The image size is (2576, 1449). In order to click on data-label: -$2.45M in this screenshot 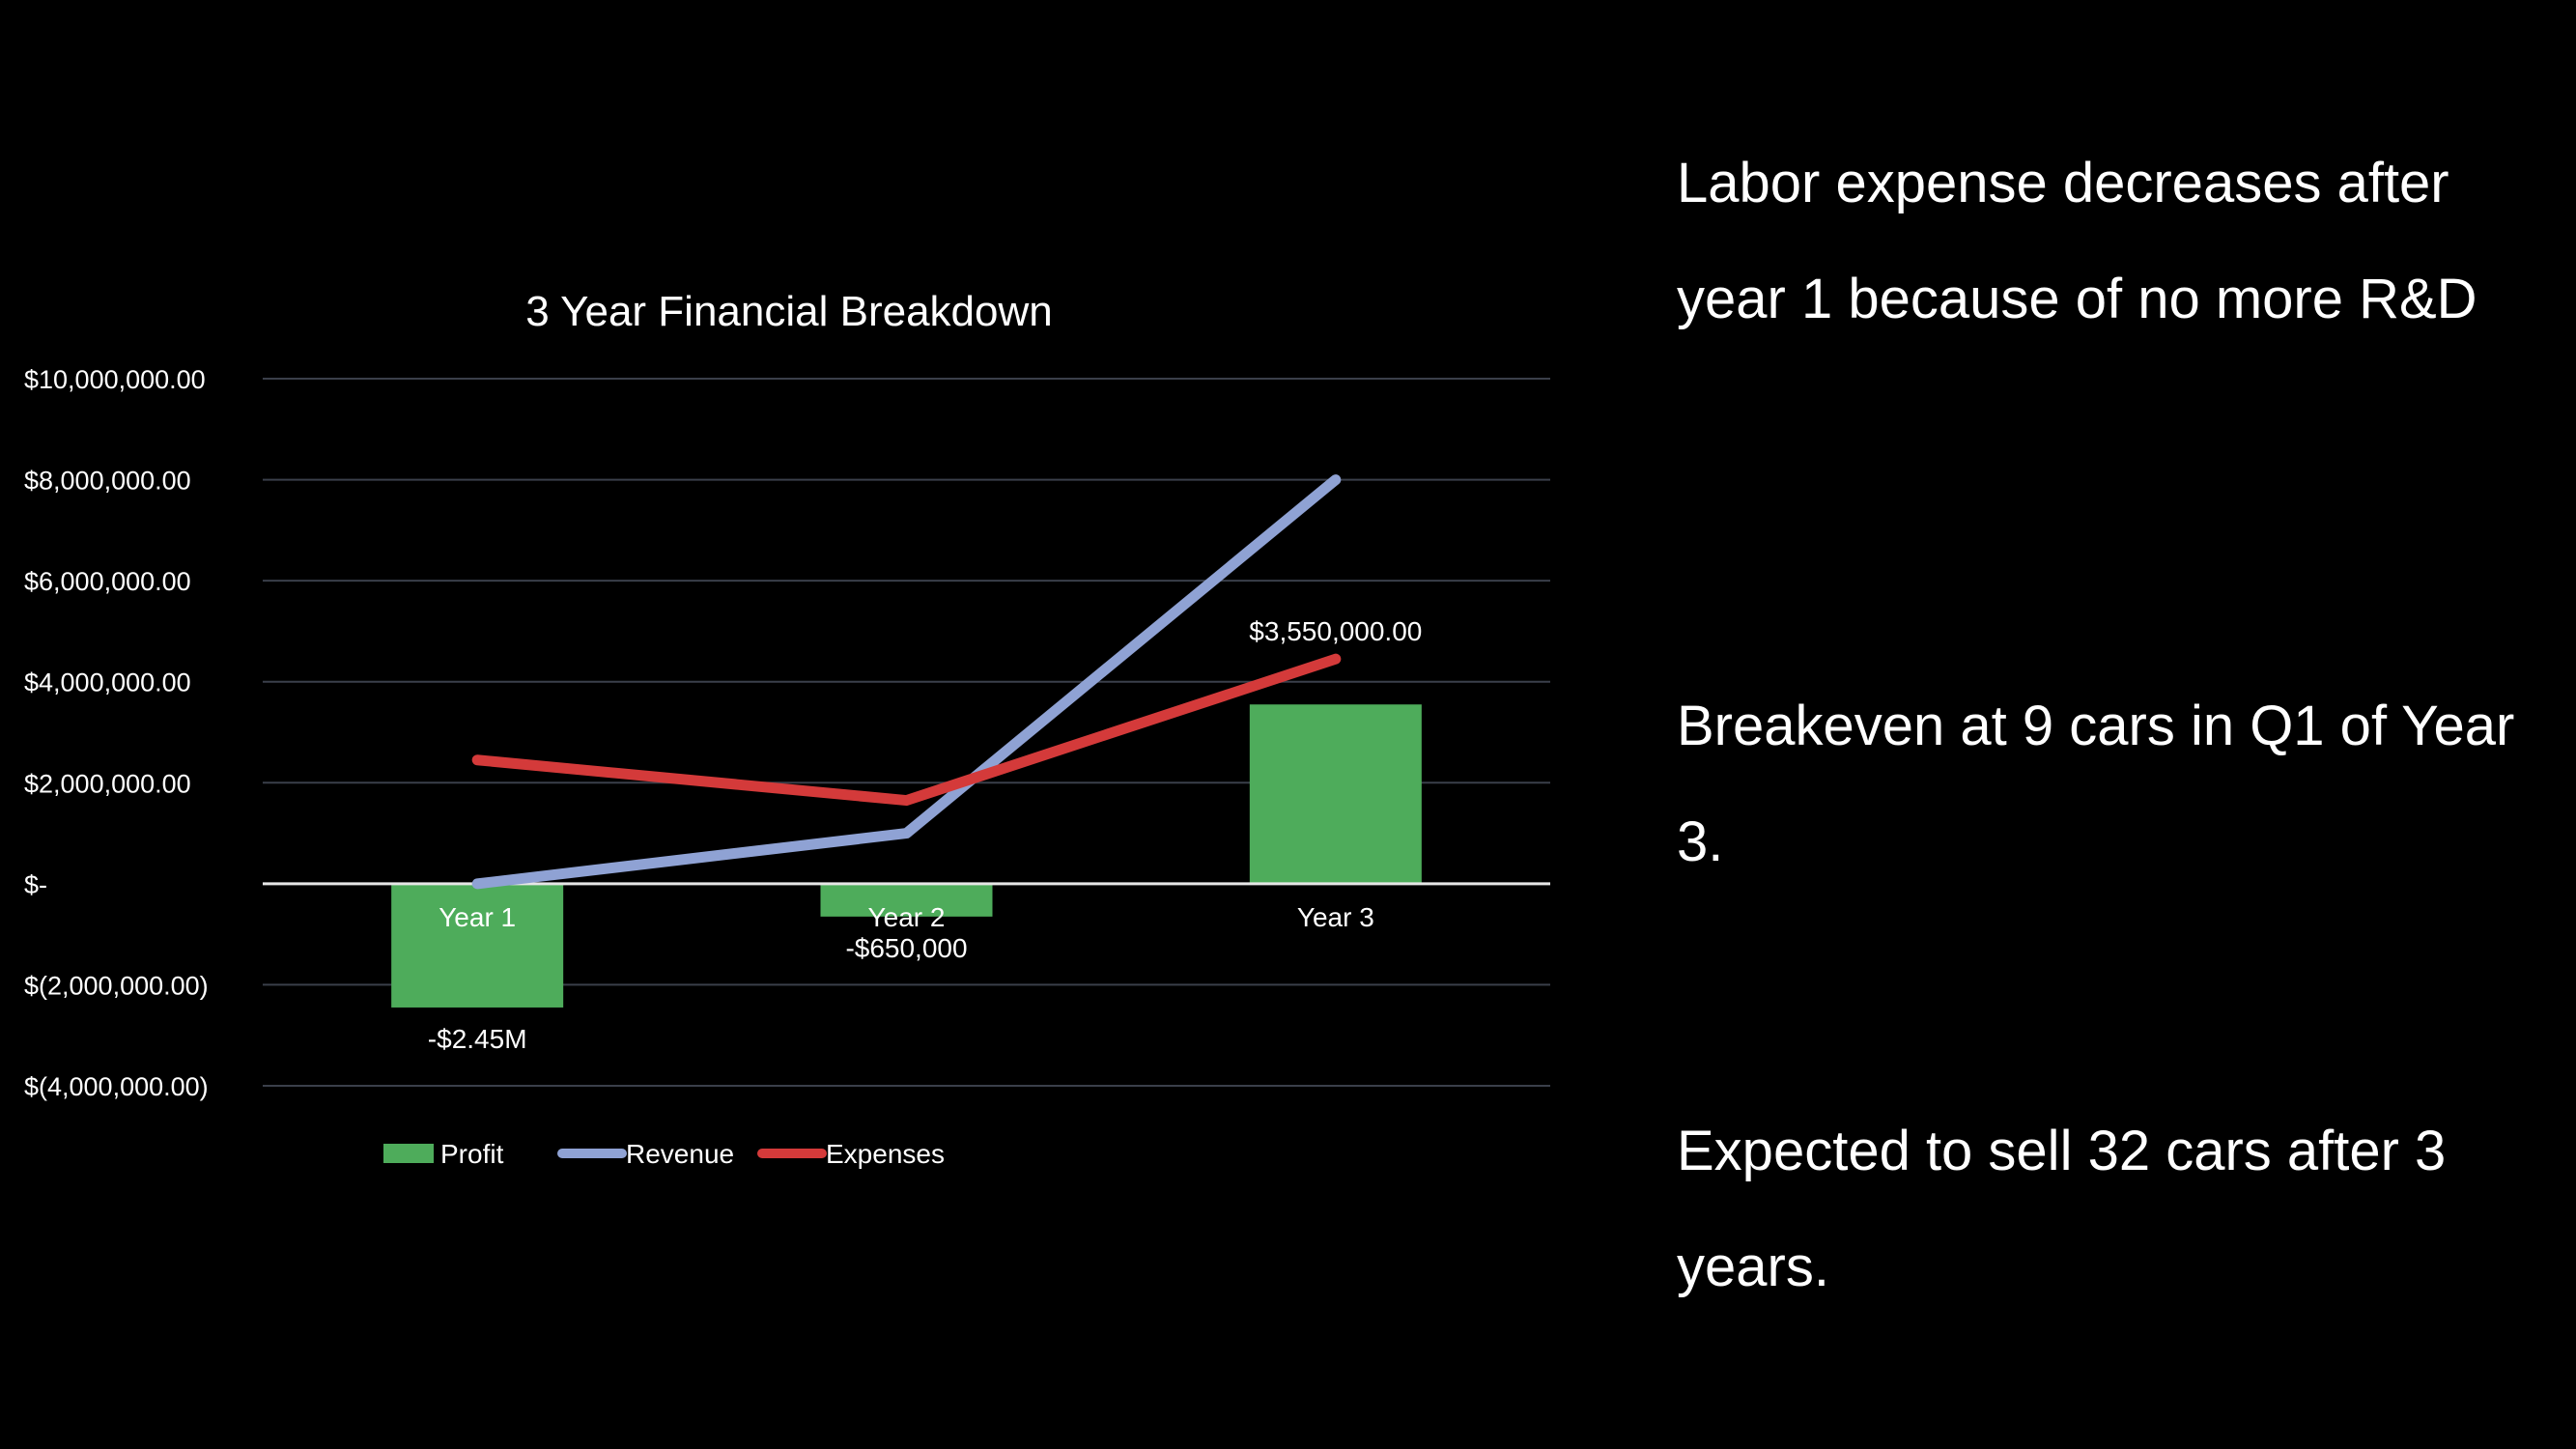, I will do `click(477, 1039)`.